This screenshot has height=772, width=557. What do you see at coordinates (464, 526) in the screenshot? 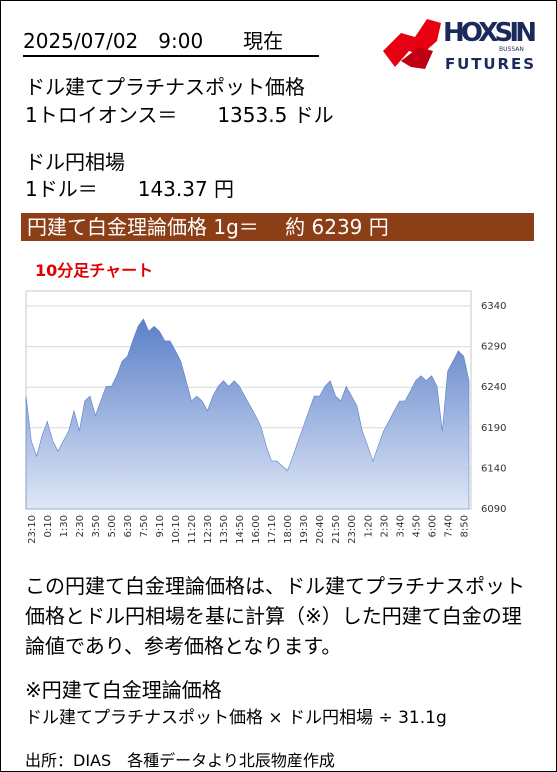
I see `x-tick-label: 8:50` at bounding box center [464, 526].